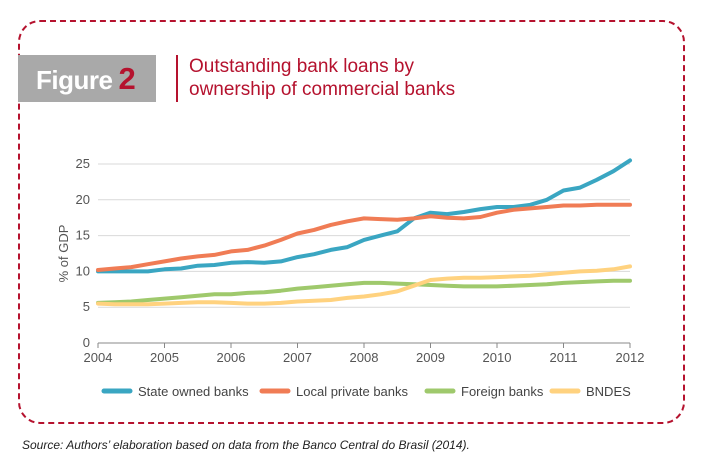  What do you see at coordinates (83, 270) in the screenshot?
I see `y-tick-label-10: 10` at bounding box center [83, 270].